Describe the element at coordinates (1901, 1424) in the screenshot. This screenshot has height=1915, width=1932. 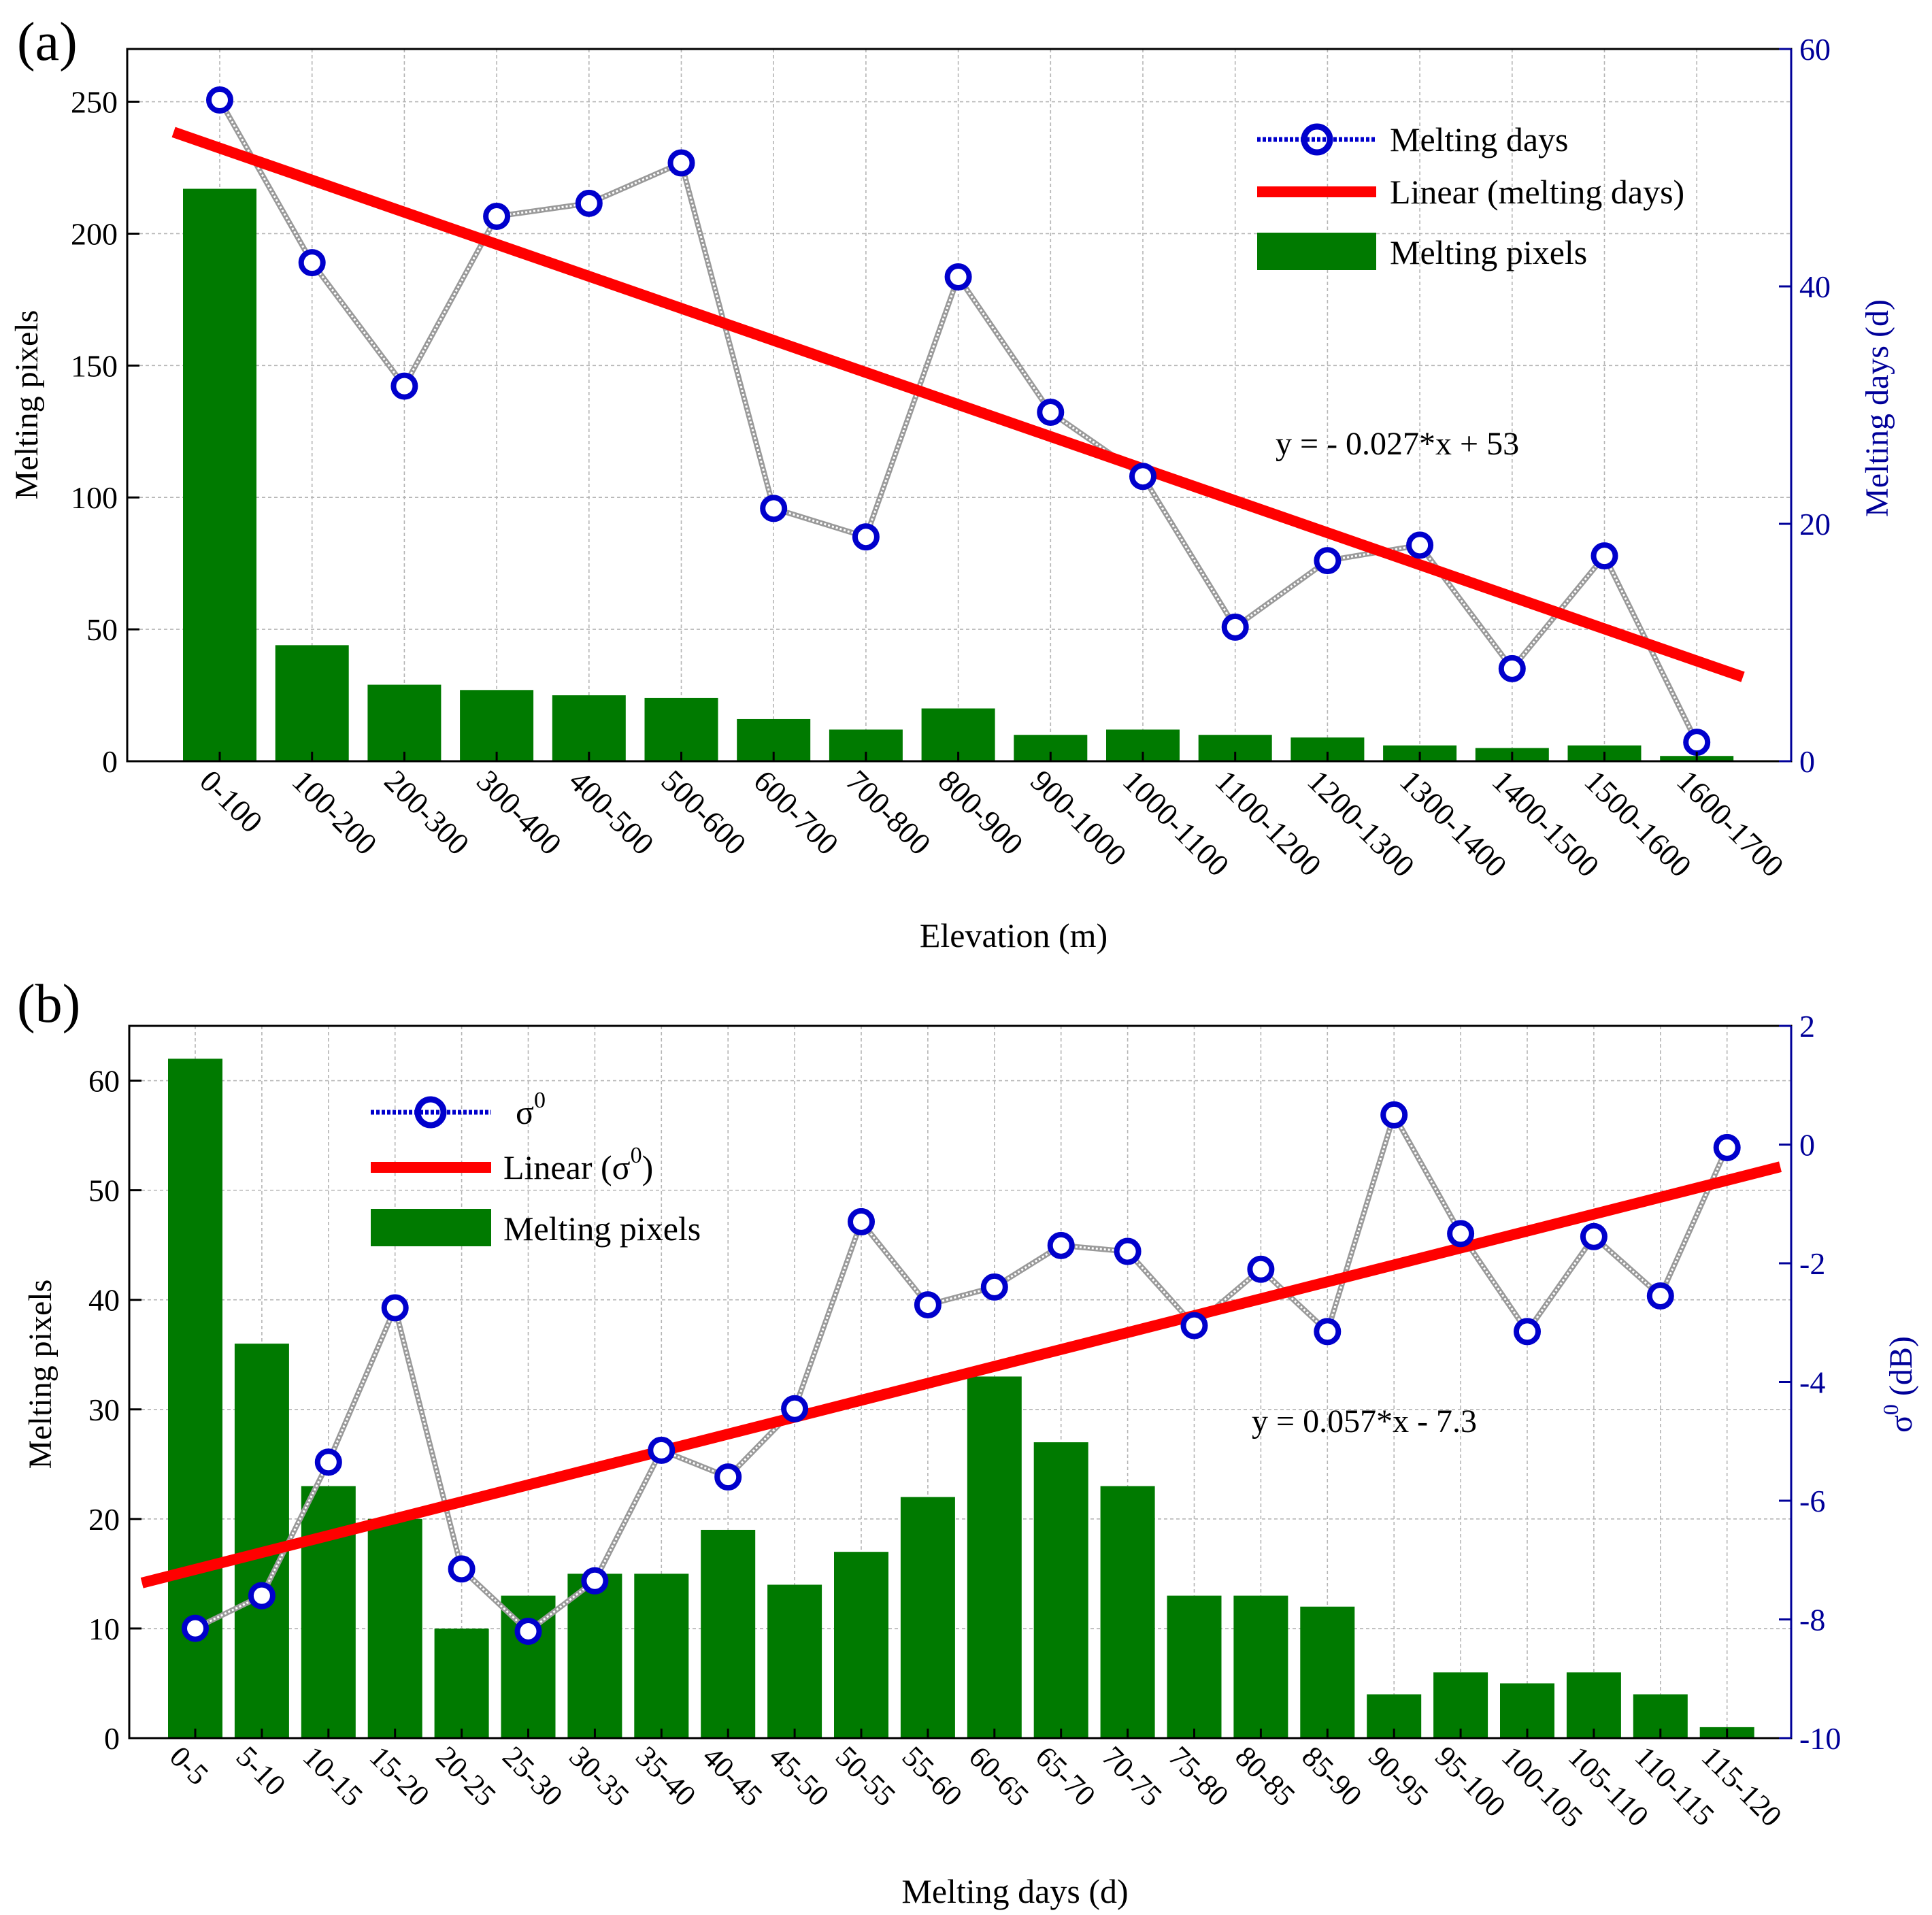
I see `y2label-sigma: σ` at that location.